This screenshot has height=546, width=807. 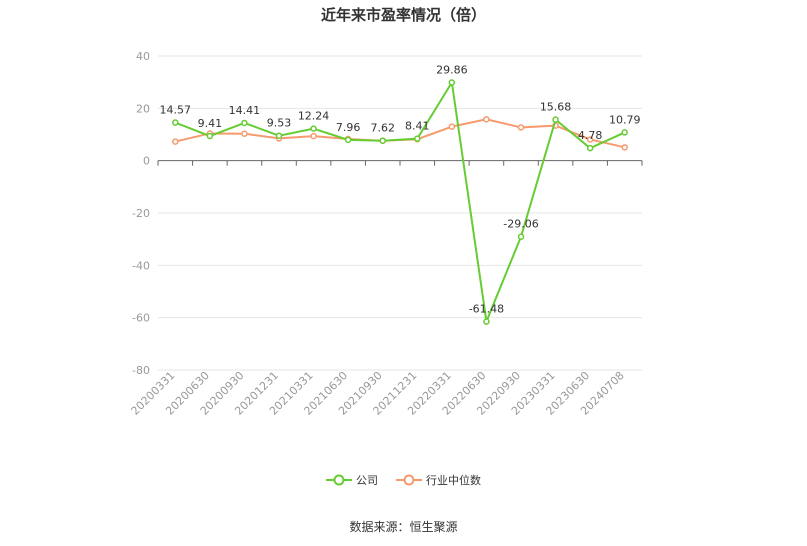 What do you see at coordinates (339, 480) in the screenshot?
I see `legend-company-marker-icon` at bounding box center [339, 480].